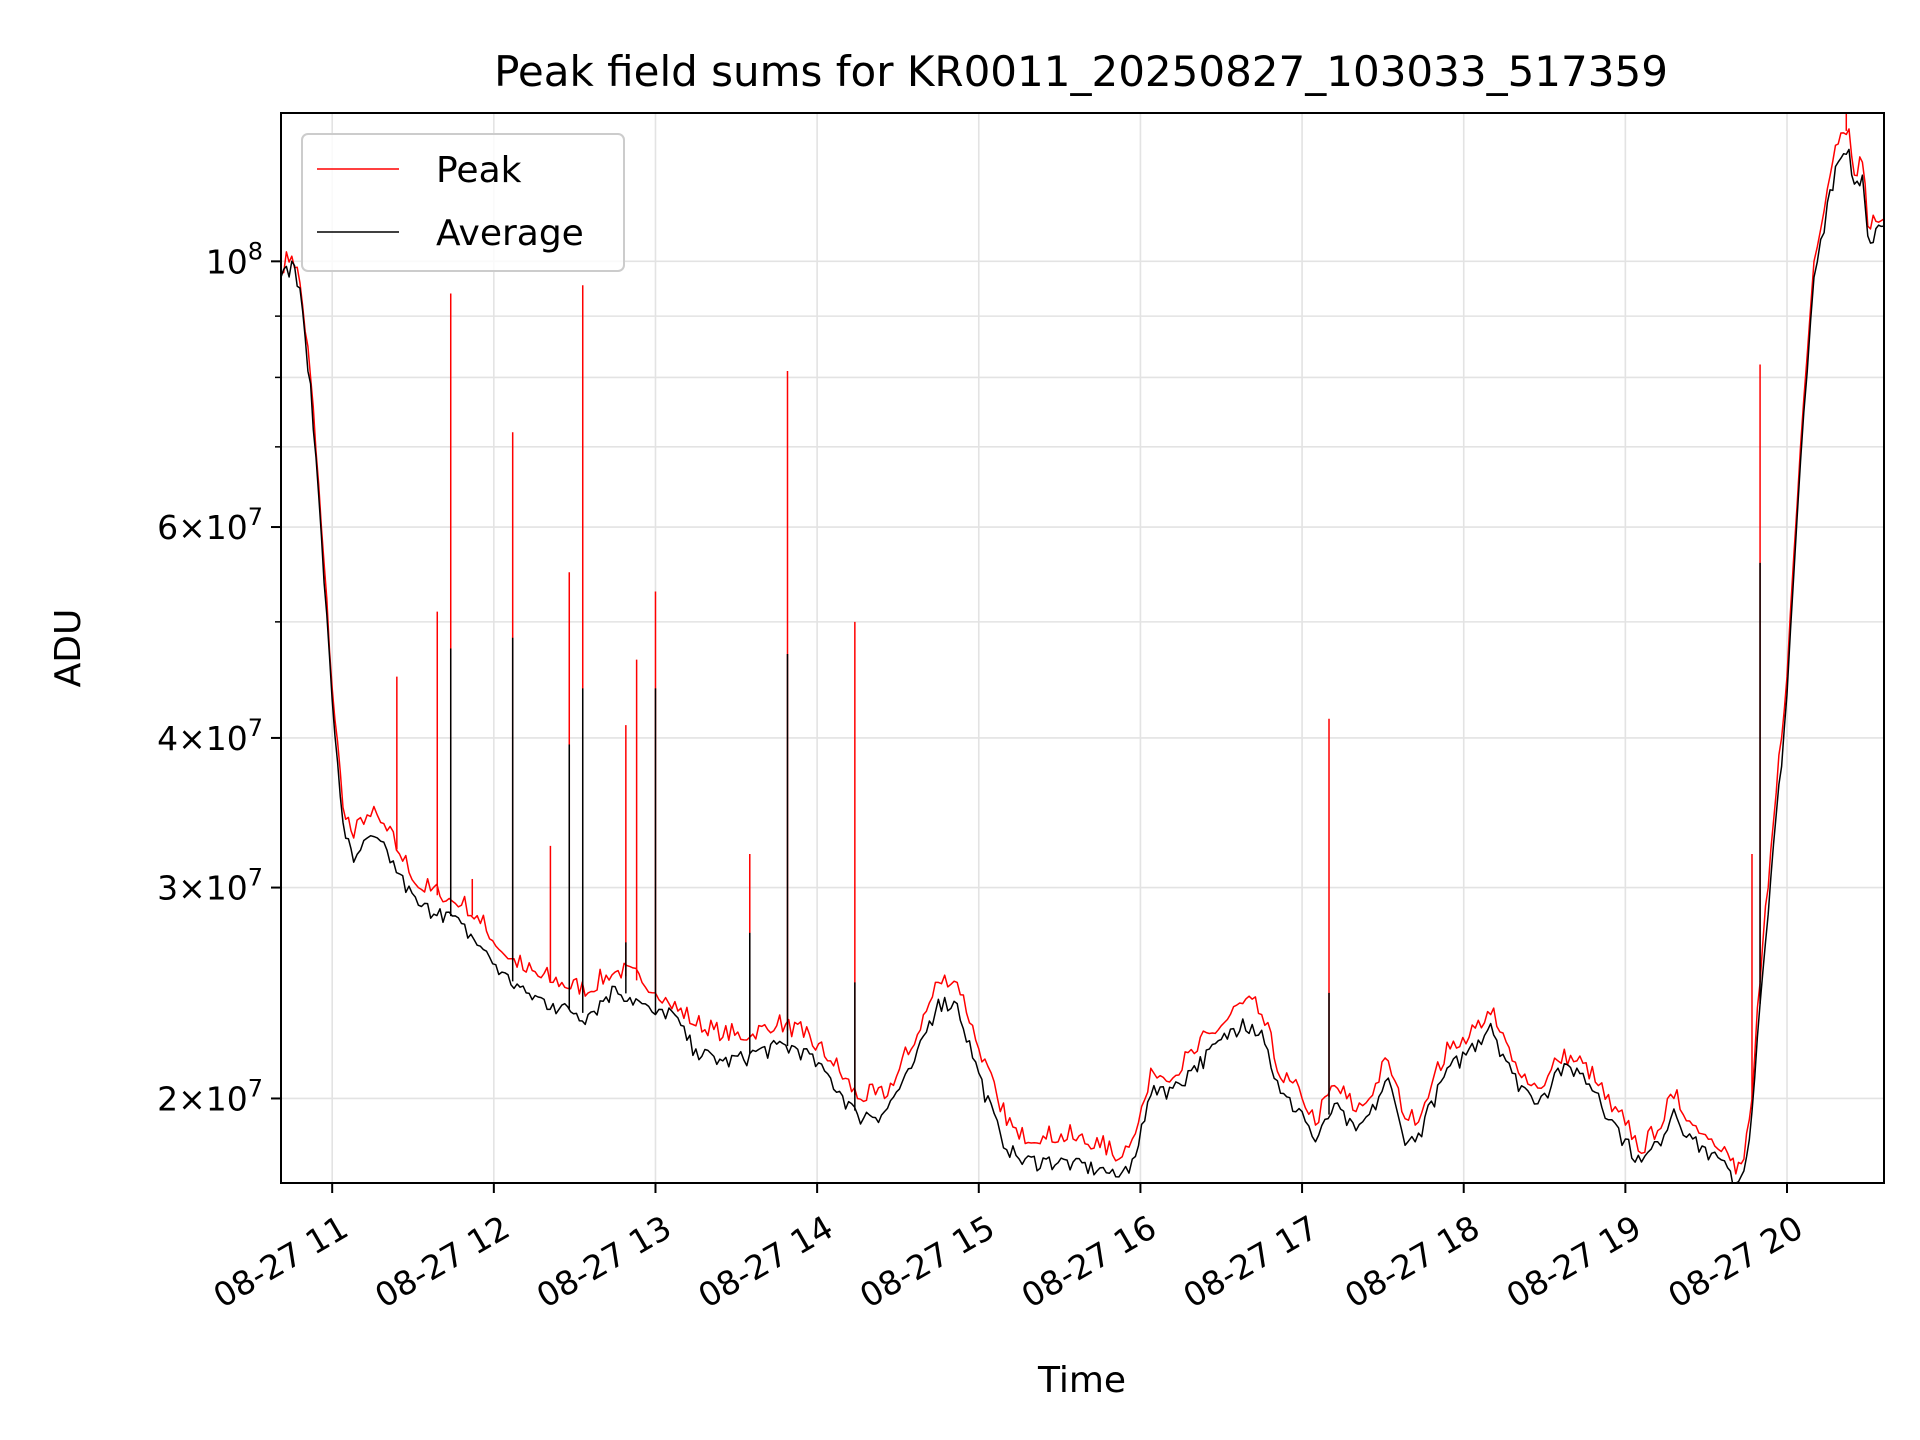 Image resolution: width=1920 pixels, height=1440 pixels. Describe the element at coordinates (510, 233) in the screenshot. I see `legend-label-average: Average` at that location.